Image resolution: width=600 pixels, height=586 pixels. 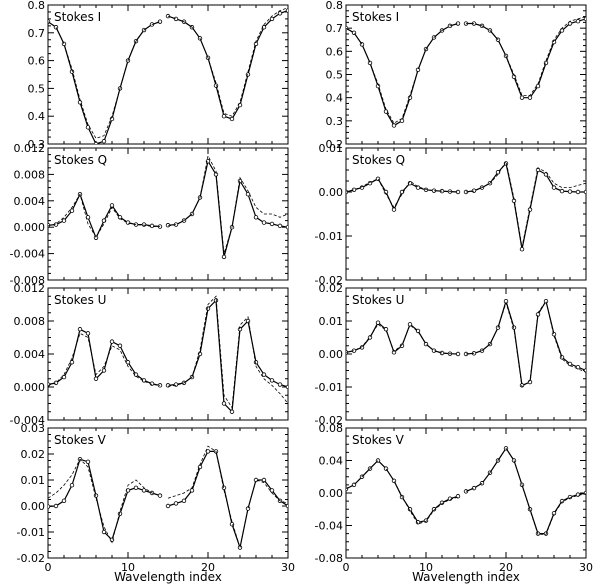 I want to click on panel-6: -0.02 -0.01 0.00 0.01 0.02 Stokes U, so click(x=451, y=354).